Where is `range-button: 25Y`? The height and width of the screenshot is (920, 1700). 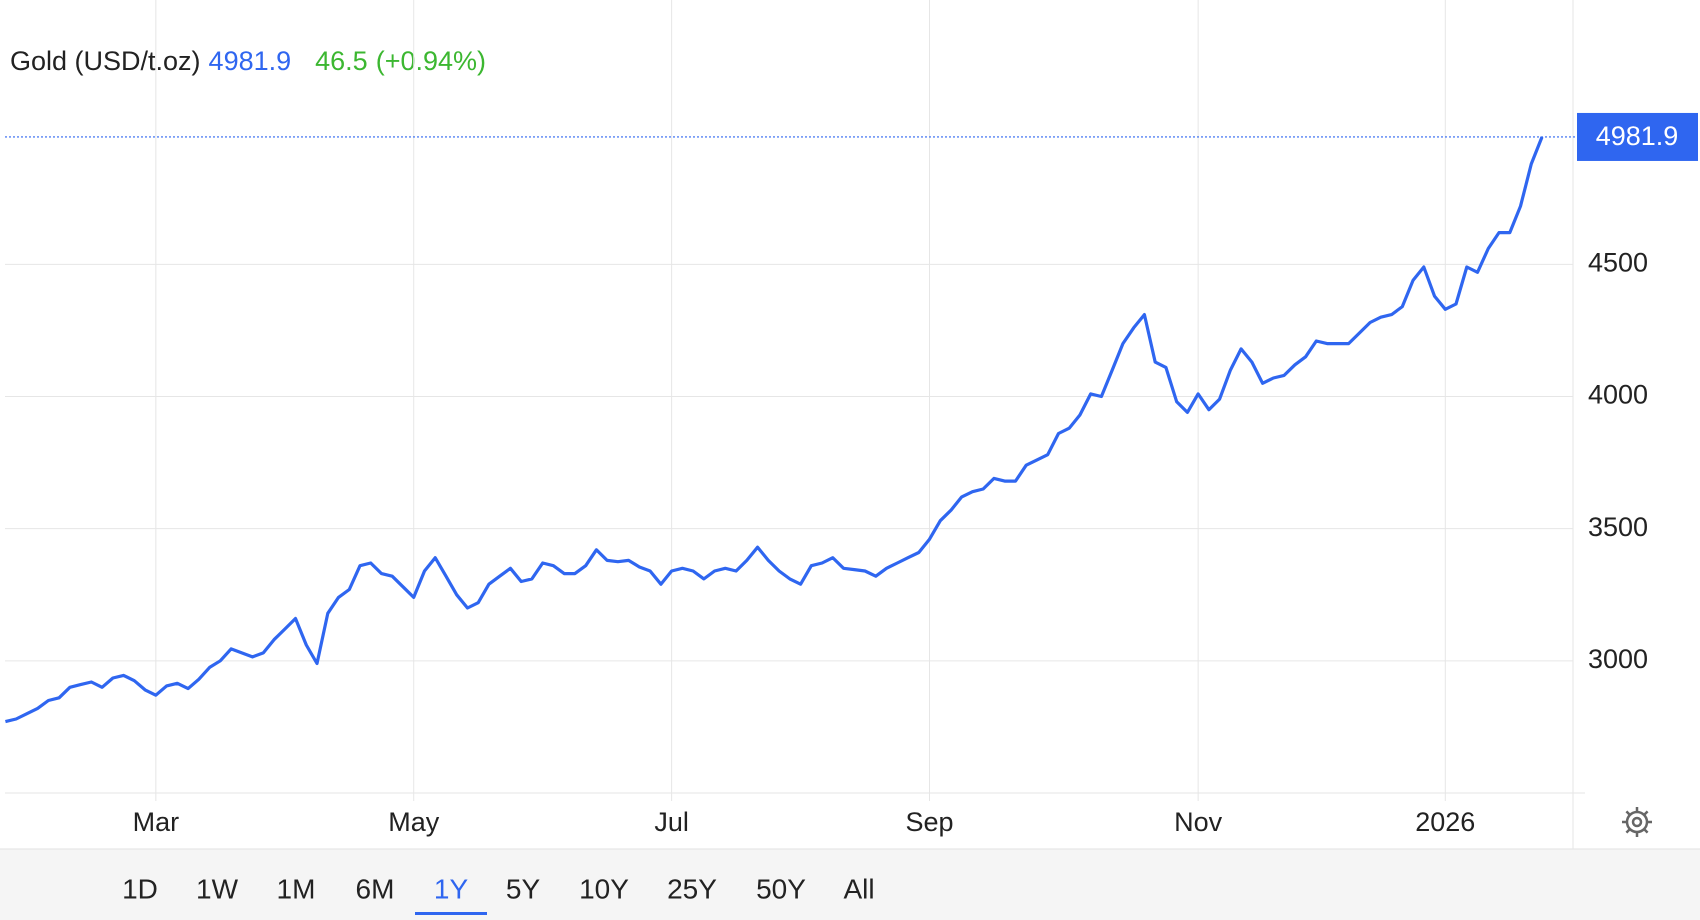
range-button: 25Y is located at coordinates (692, 888).